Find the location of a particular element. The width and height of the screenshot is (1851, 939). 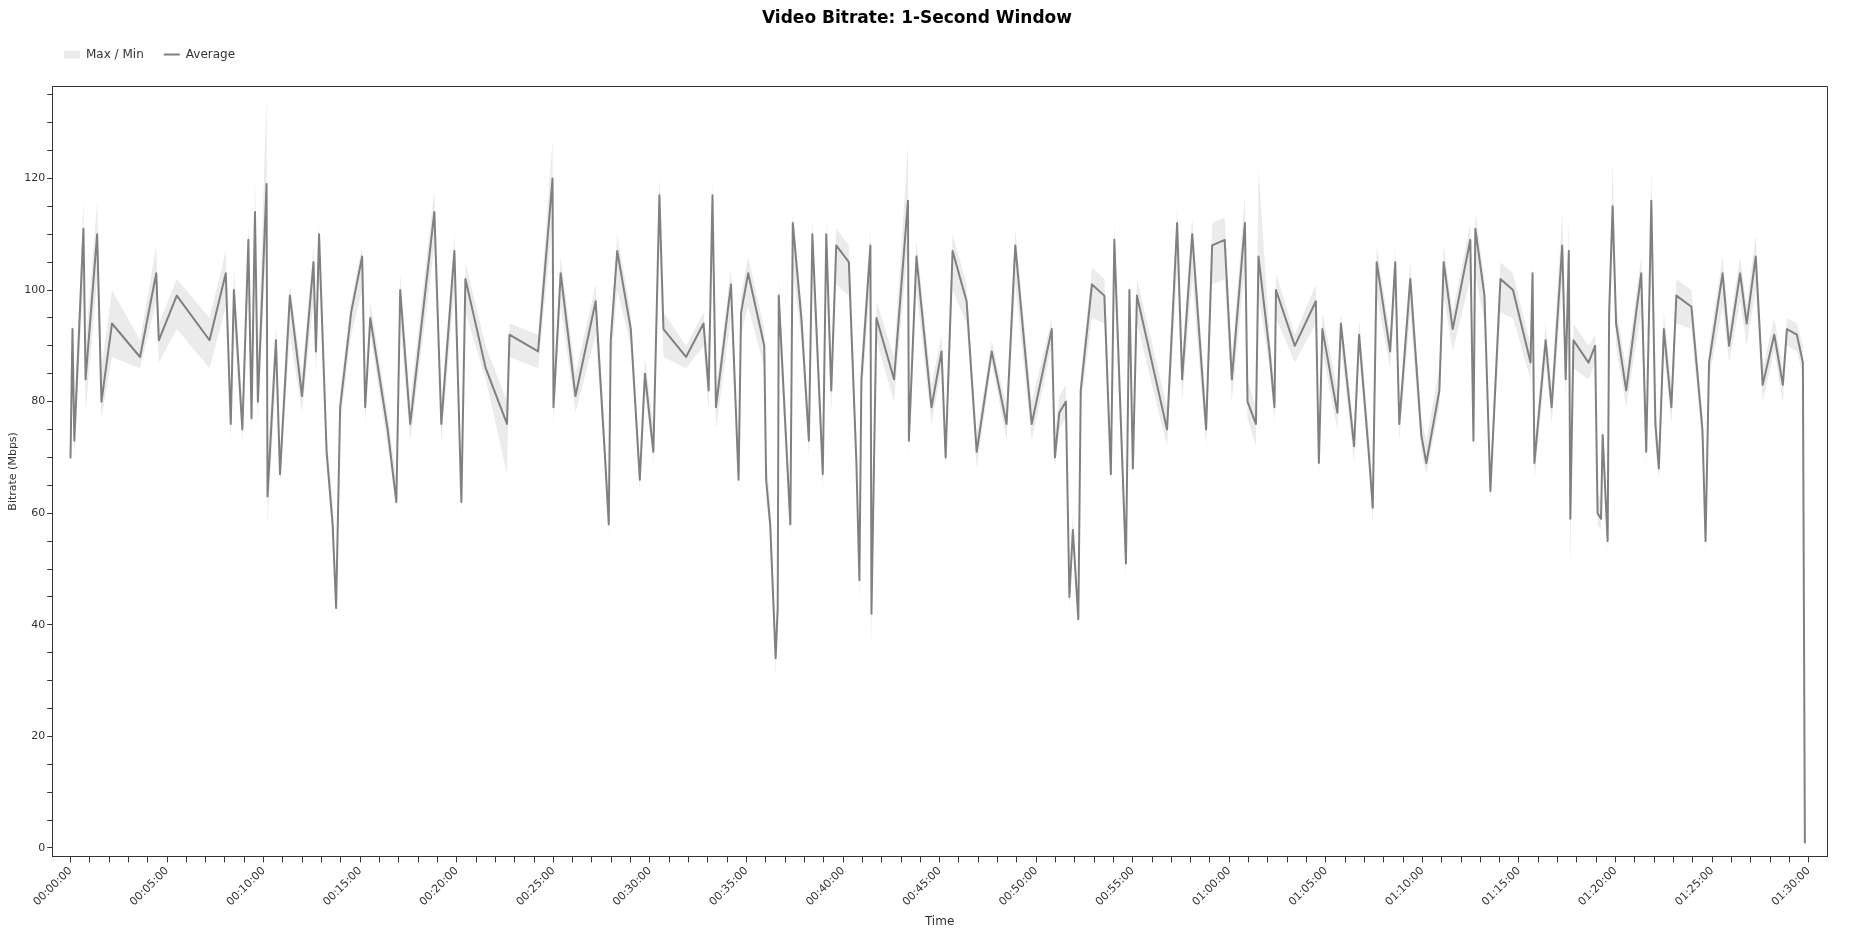

y-axis-title: Bitrate (Mbps) is located at coordinates (13, 471).